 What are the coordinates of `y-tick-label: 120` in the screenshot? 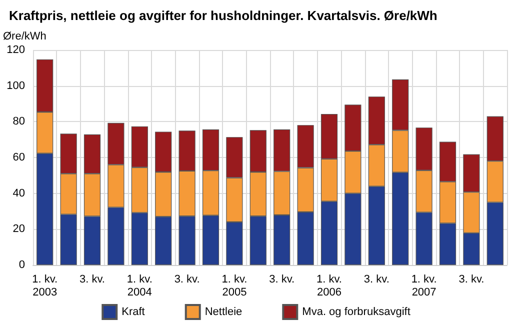 It's located at (15, 50).